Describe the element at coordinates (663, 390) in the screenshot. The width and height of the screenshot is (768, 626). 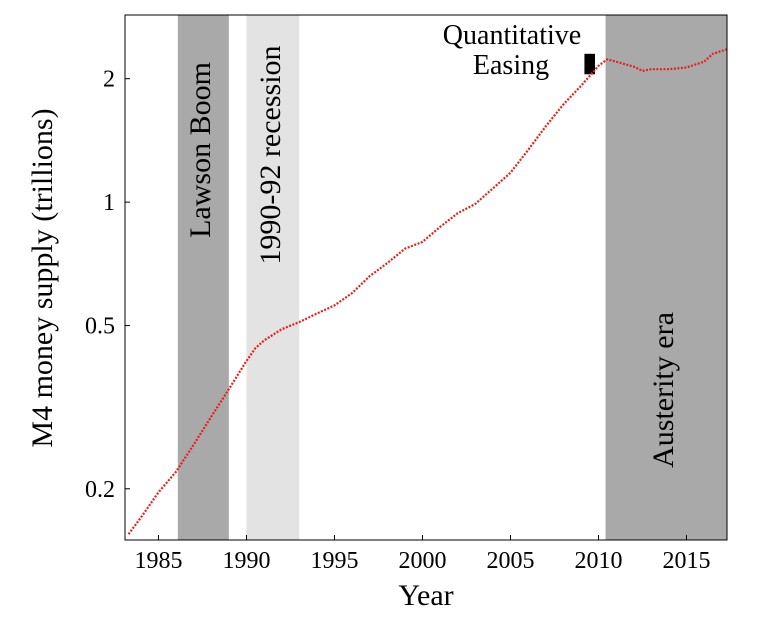
I see `region-label: Austerity era` at that location.